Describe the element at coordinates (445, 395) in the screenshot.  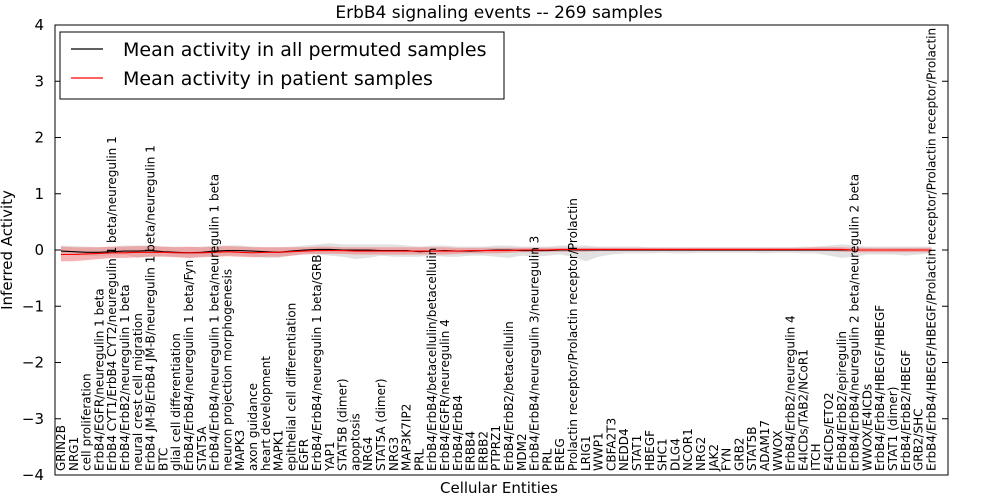
I see `category-label: ErbB4/EGFR/neuregulin 4` at that location.